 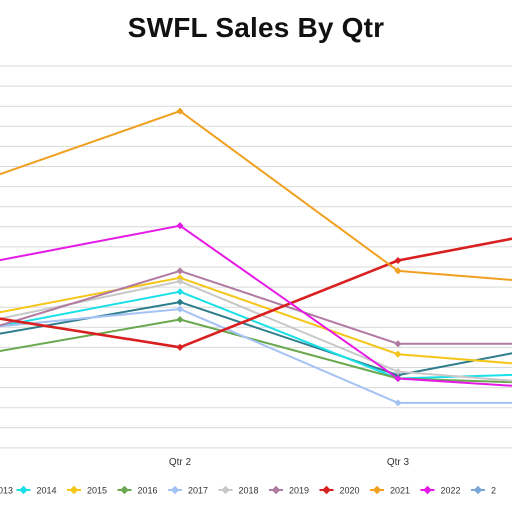 I want to click on legend-marker-2017, so click(x=175, y=490).